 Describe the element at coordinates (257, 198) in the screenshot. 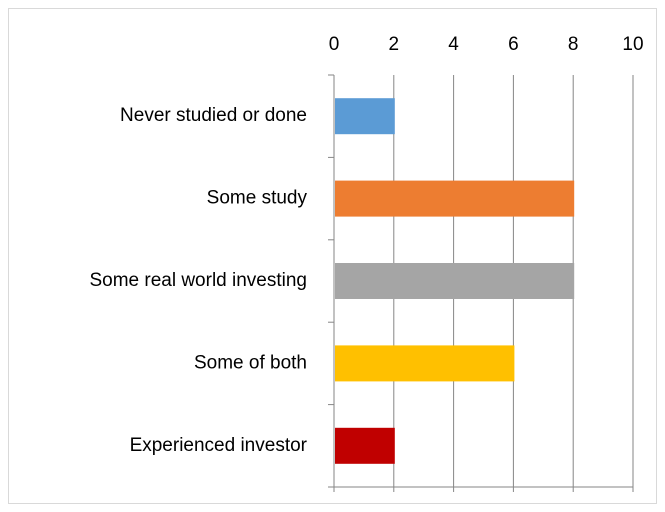

I see `y-tick-label: Some study` at that location.